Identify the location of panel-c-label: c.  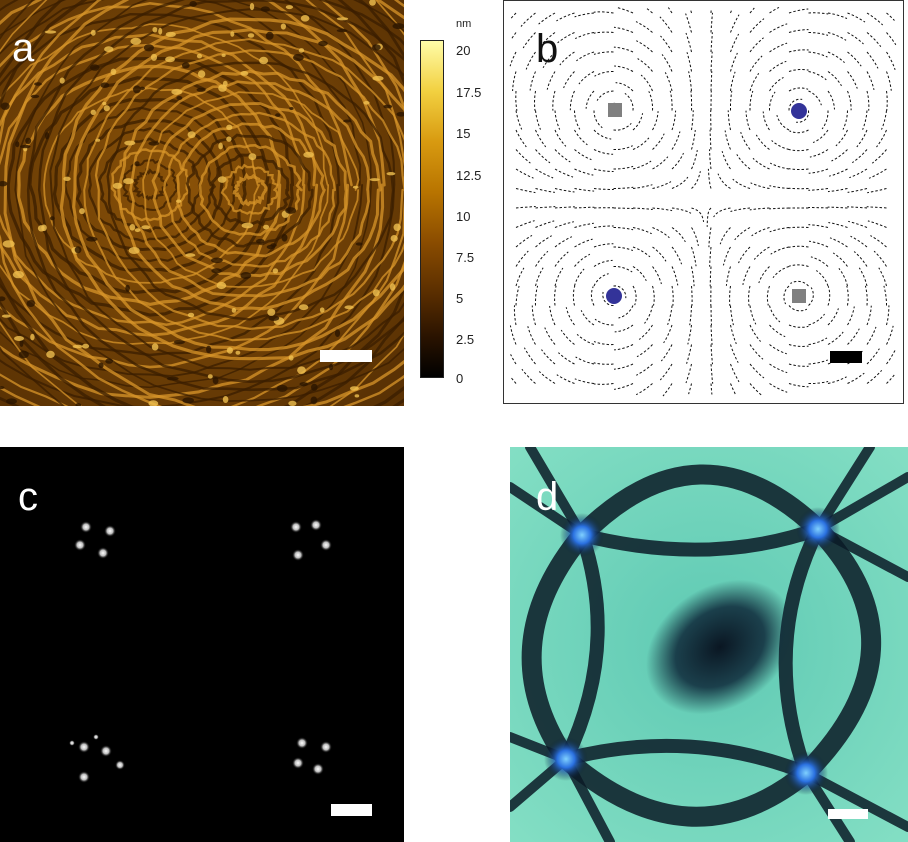
(28, 497).